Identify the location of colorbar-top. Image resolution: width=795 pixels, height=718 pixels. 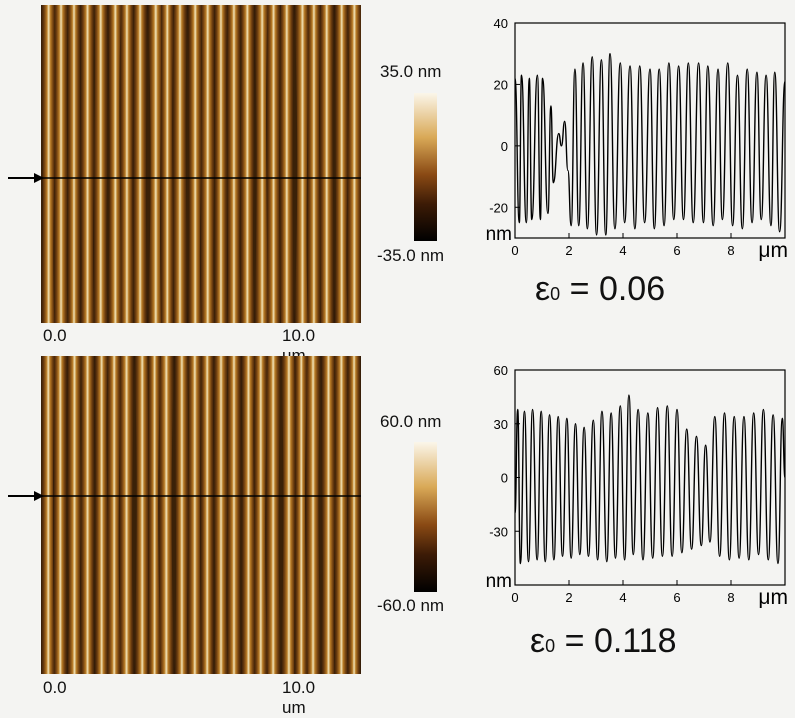
(425, 167).